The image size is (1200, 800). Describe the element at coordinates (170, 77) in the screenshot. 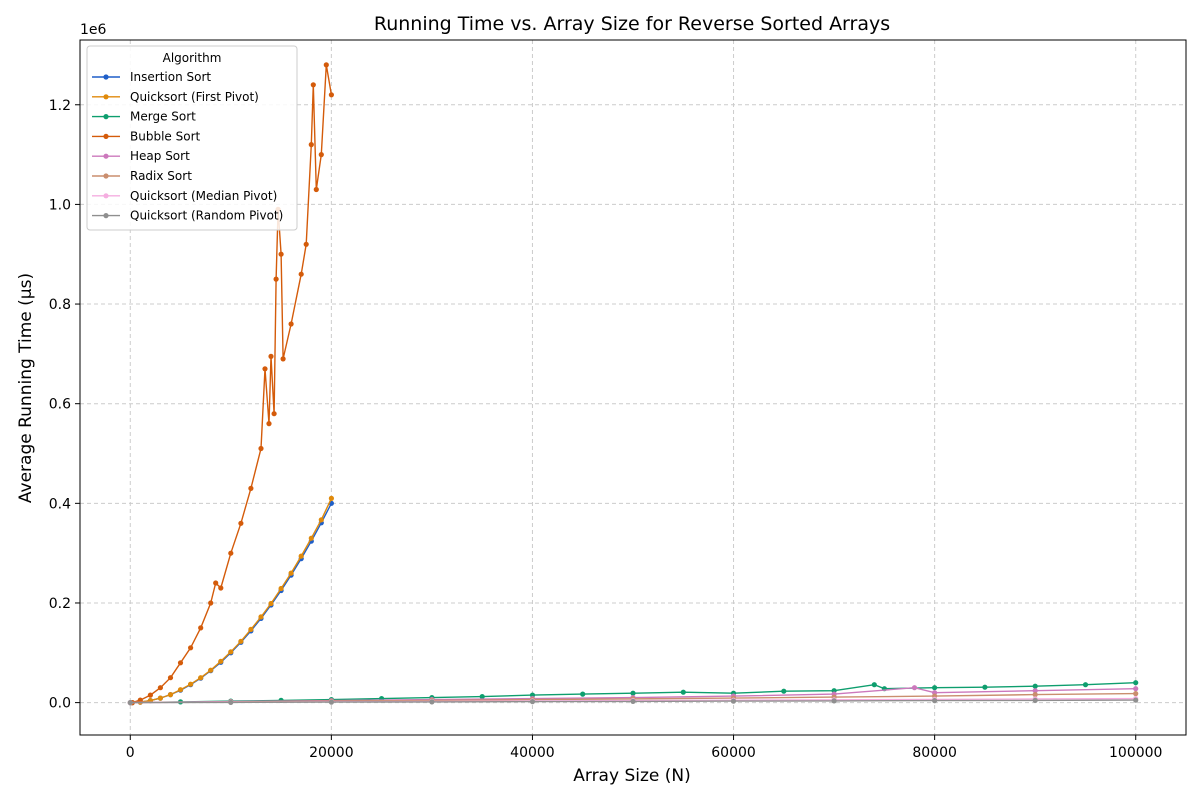

I see `legend-label: Insertion Sort` at that location.